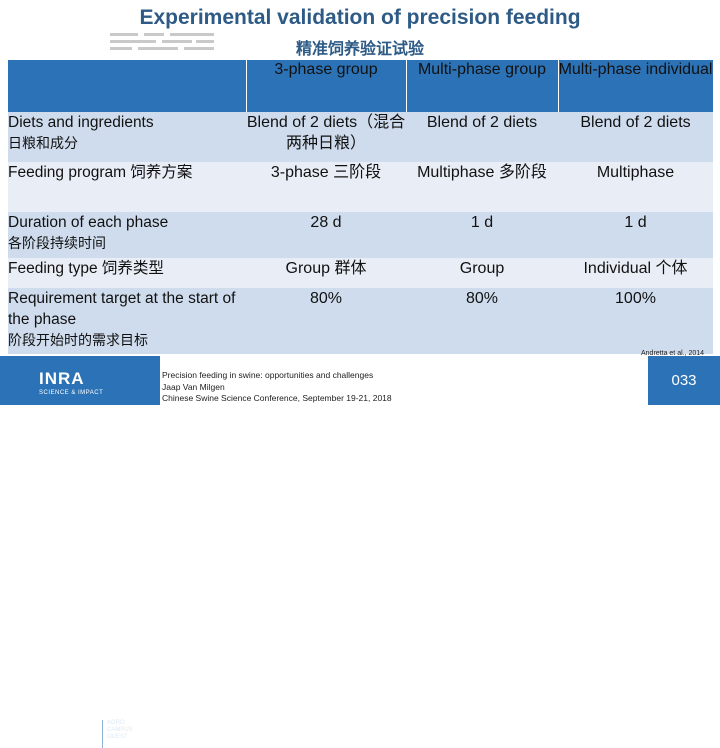 The width and height of the screenshot is (720, 748). Describe the element at coordinates (635, 187) in the screenshot. I see `table-cell: Multiphase` at that location.